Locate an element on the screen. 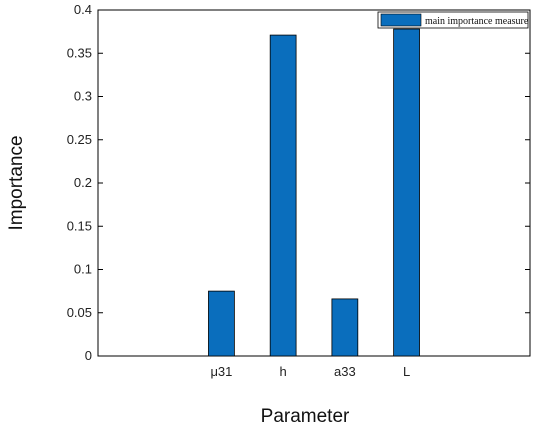 Image resolution: width=550 pixels, height=432 pixels. y-axis-title: Importance is located at coordinates (16, 182).